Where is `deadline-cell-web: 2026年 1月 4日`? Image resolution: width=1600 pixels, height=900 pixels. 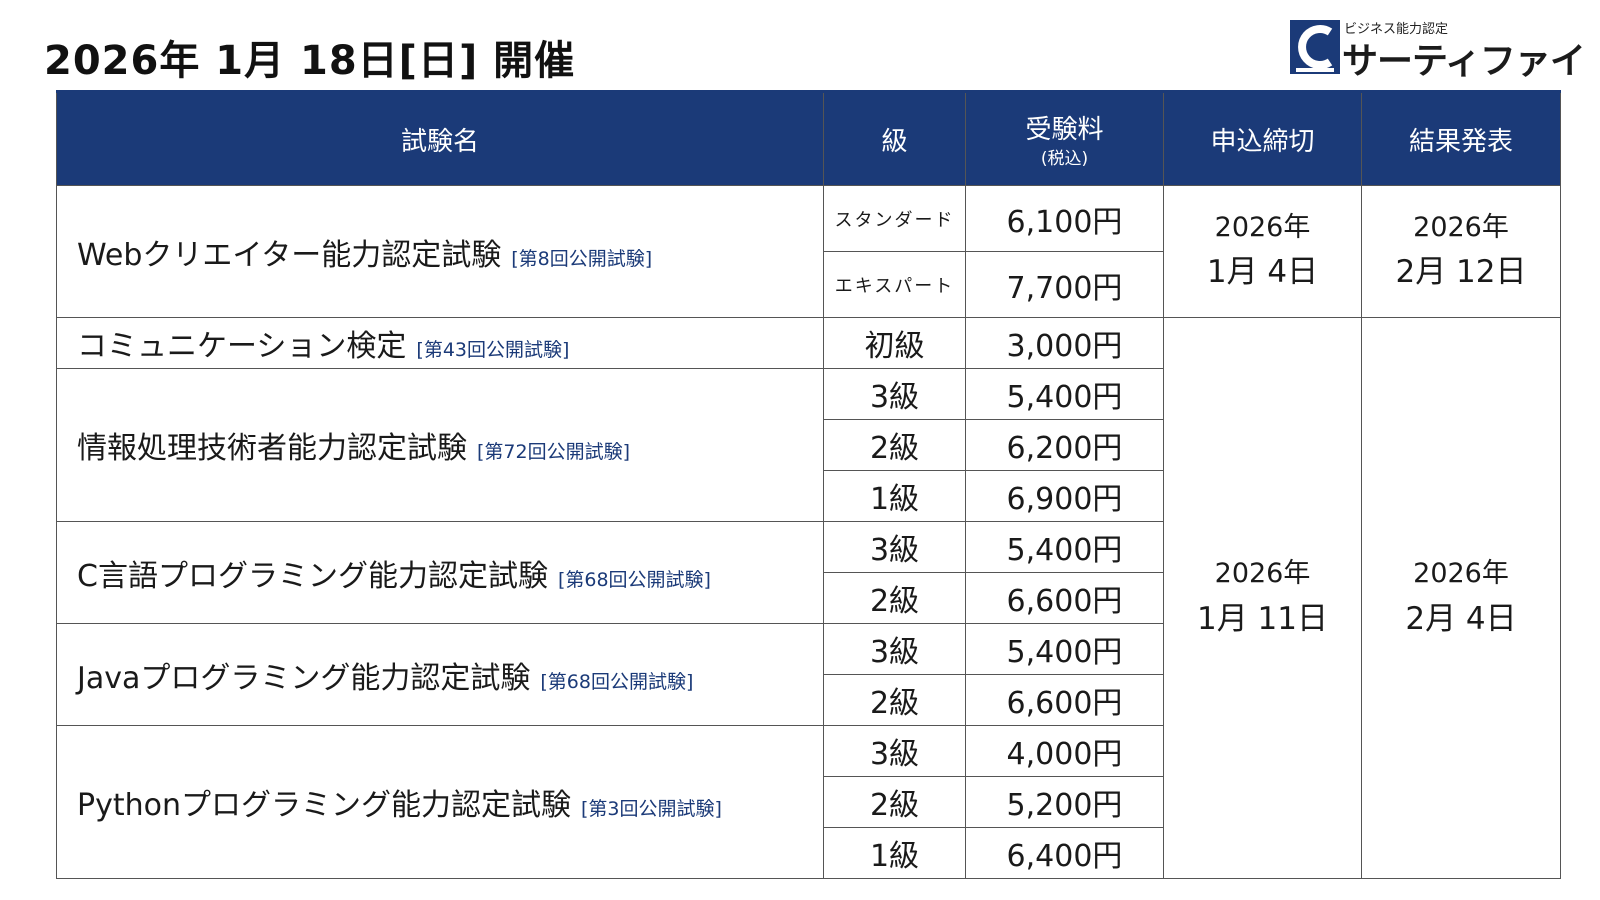
deadline-cell-web: 2026年 1月 4日 is located at coordinates (1262, 251).